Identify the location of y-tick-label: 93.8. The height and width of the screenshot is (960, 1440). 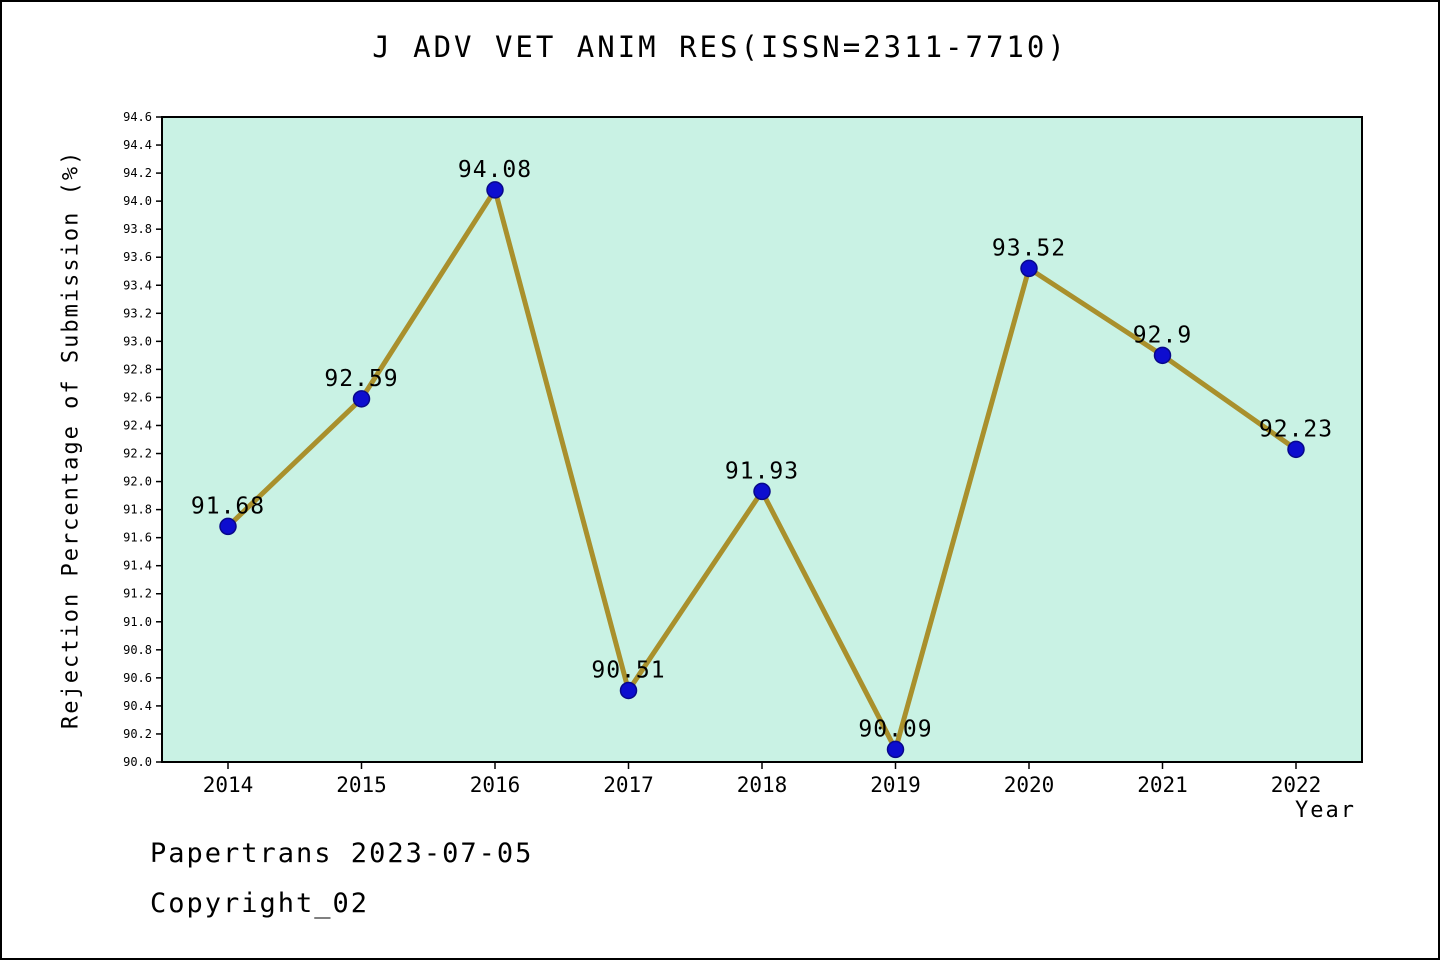
(137, 229).